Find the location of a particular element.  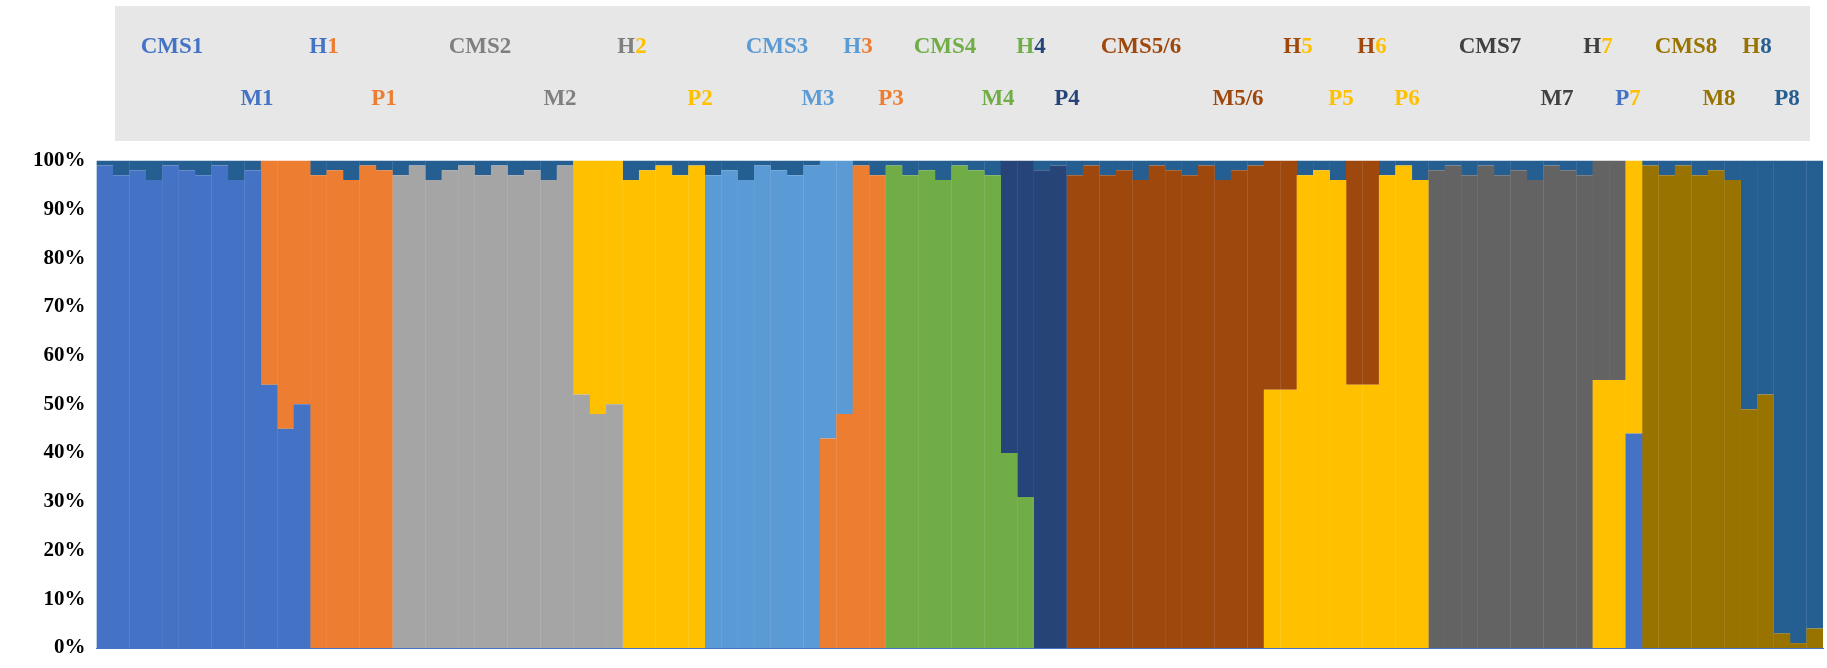

text: H6 is located at coordinates (1372, 45).